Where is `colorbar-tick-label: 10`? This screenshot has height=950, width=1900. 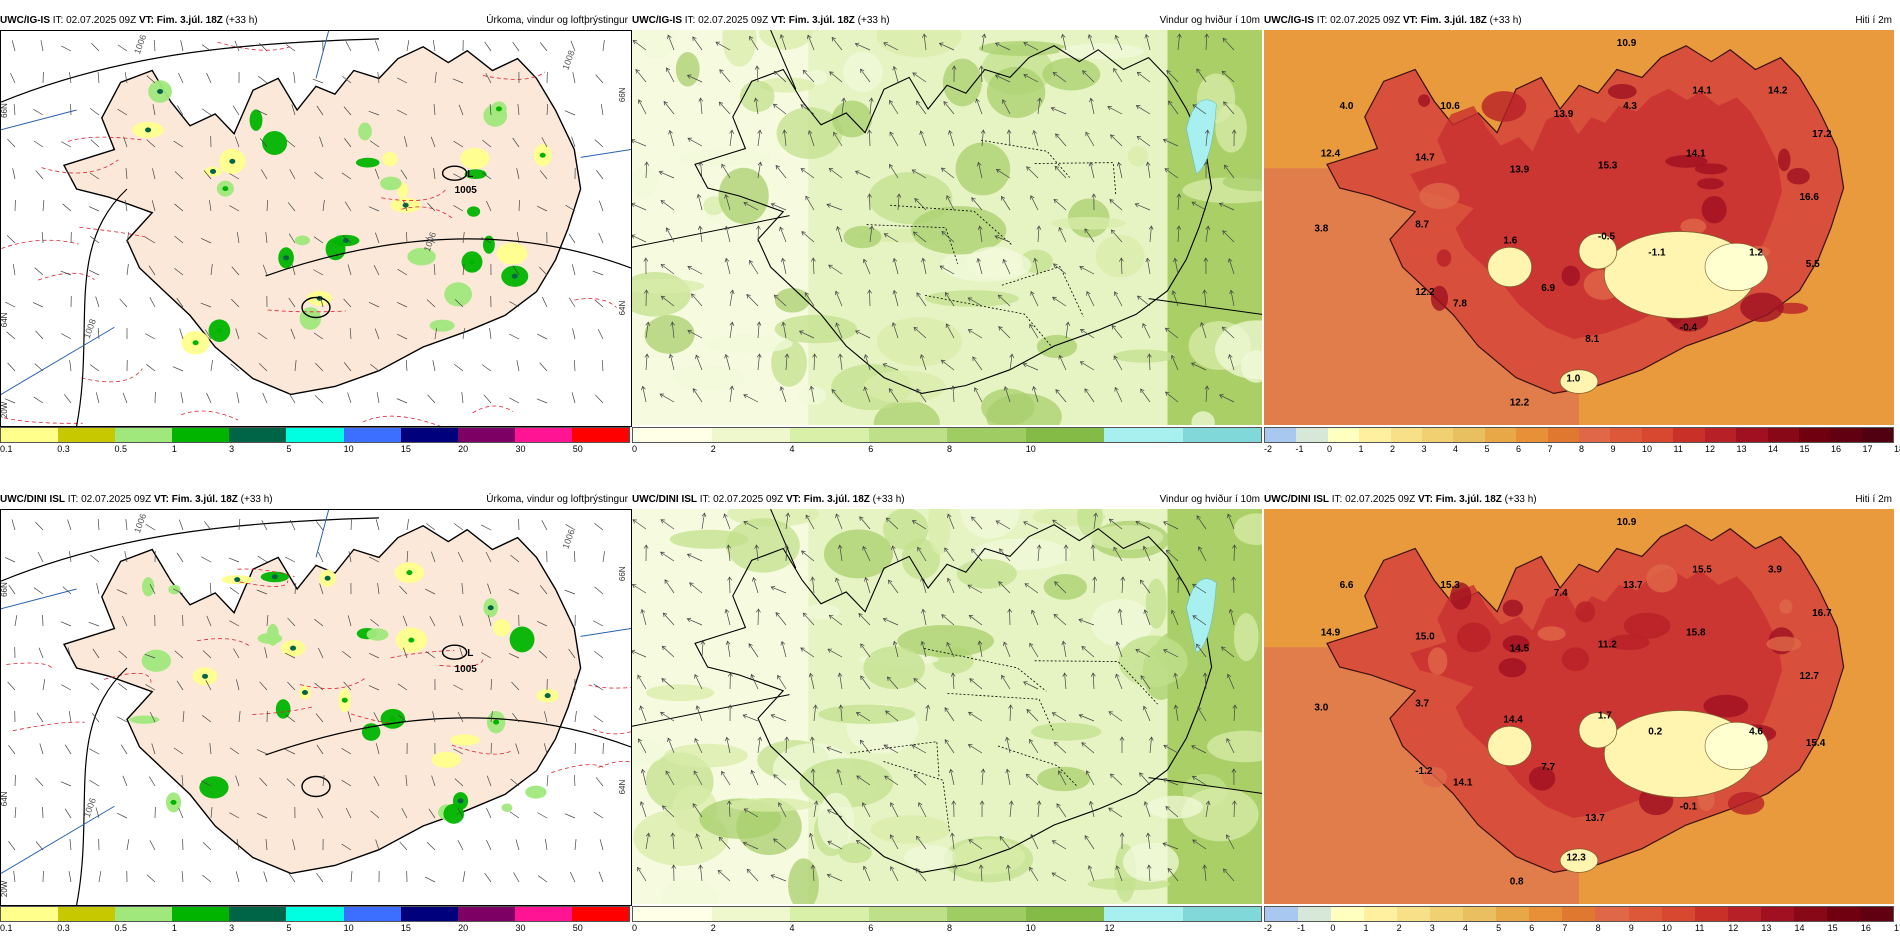
colorbar-tick-label: 10 is located at coordinates (1666, 928).